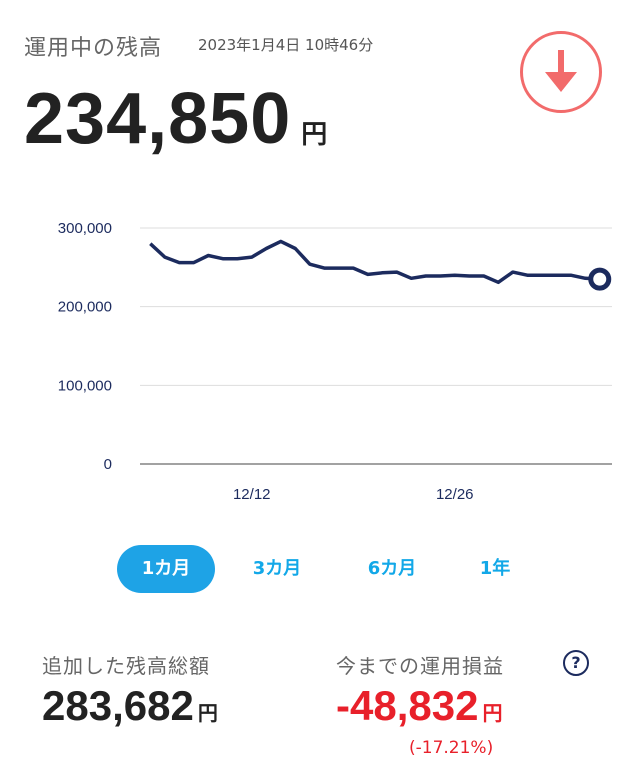 This screenshot has height=778, width=637. I want to click on x-tick-label: 12/12, so click(252, 494).